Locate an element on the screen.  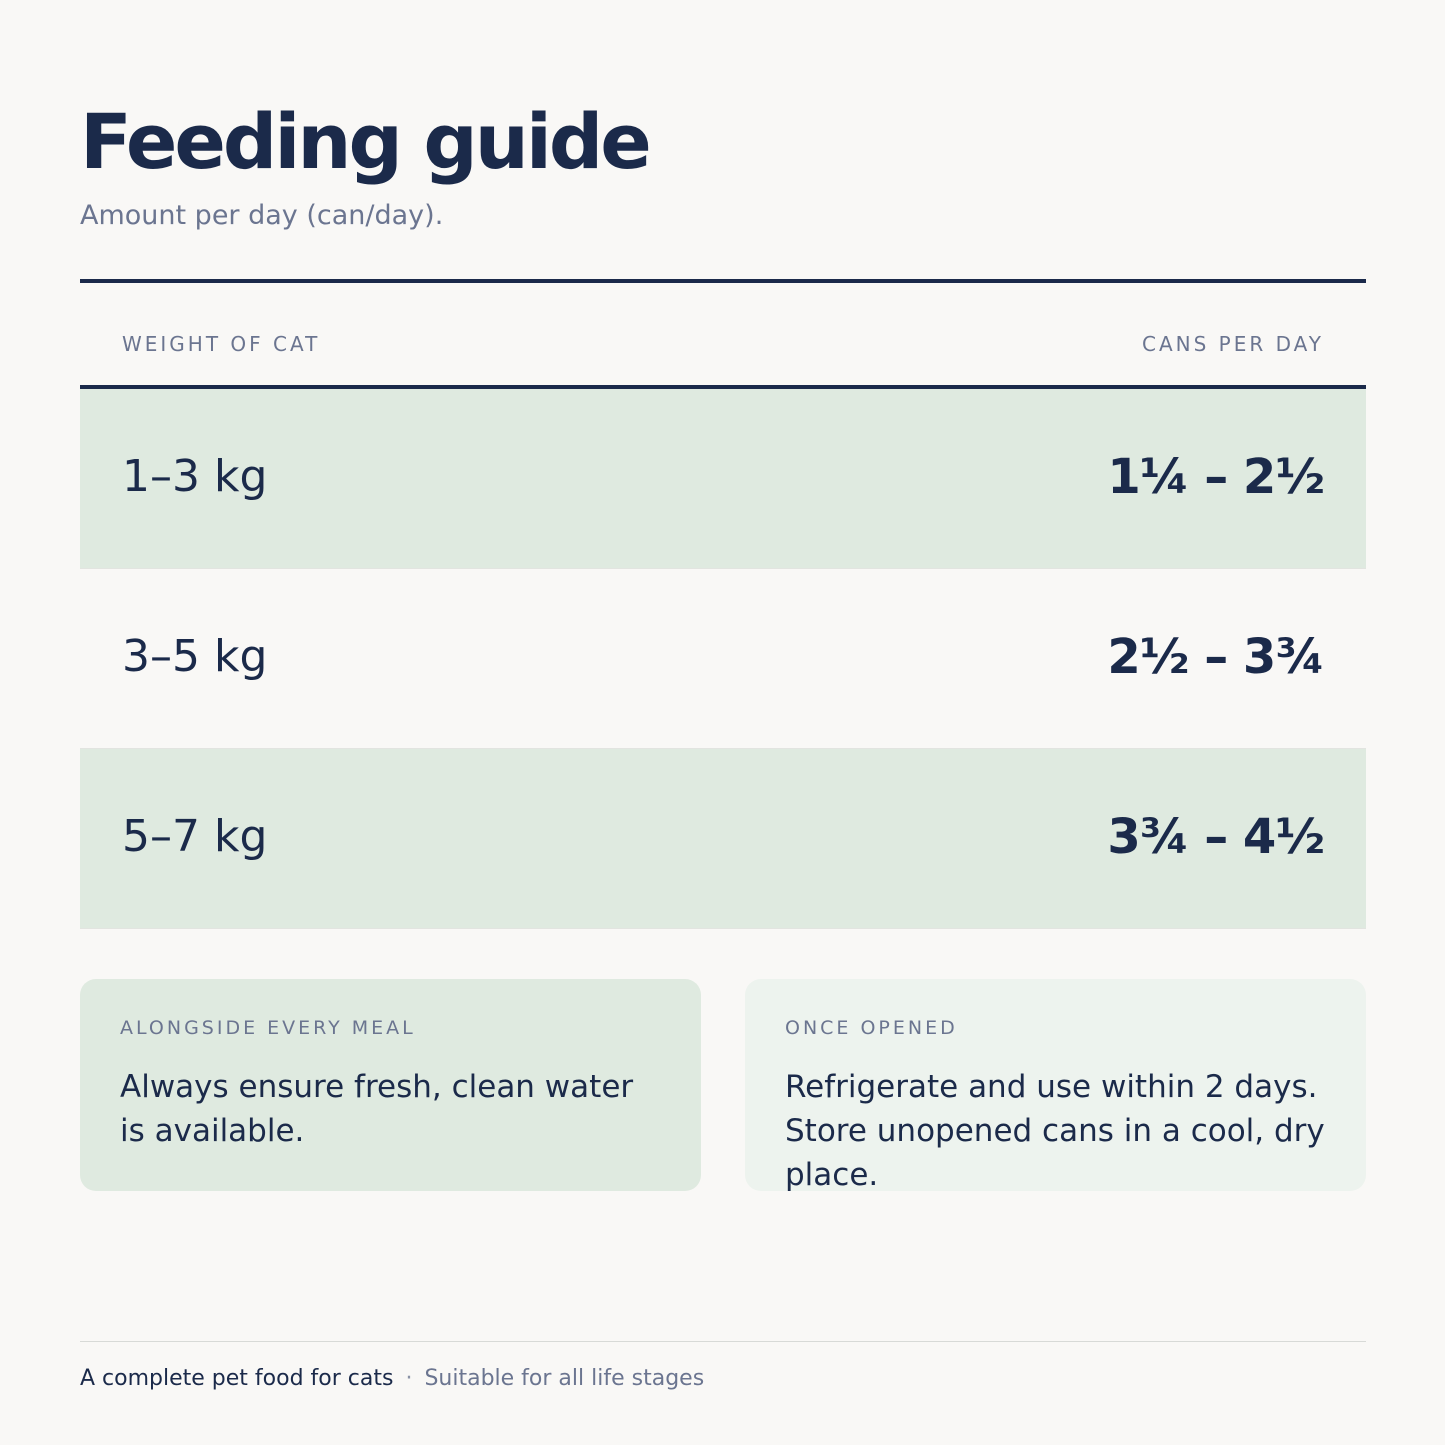
table-row: 3–5 kg 2½ – 3¾ is located at coordinates (723, 659).